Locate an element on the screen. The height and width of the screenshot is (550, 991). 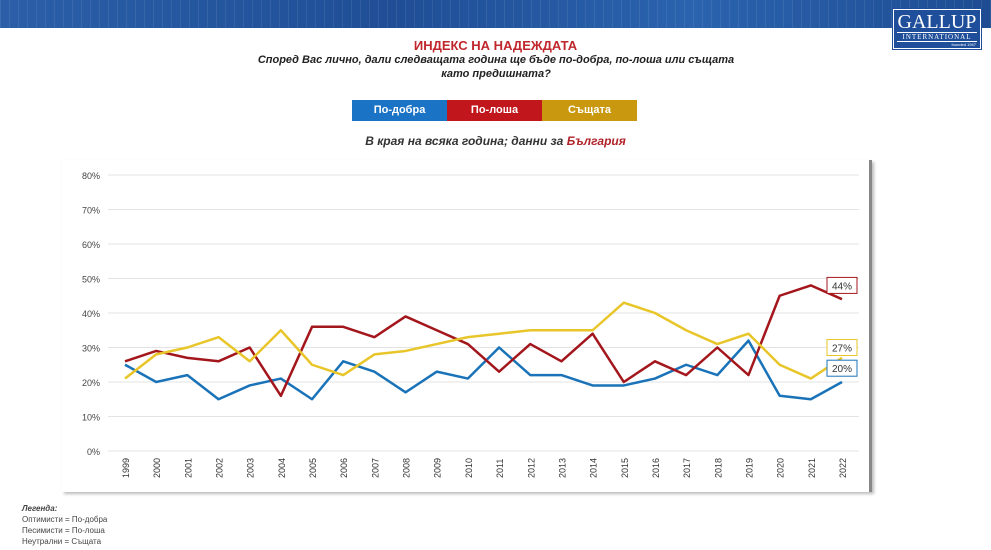
x-tick-label: 2001 is located at coordinates (188, 468).